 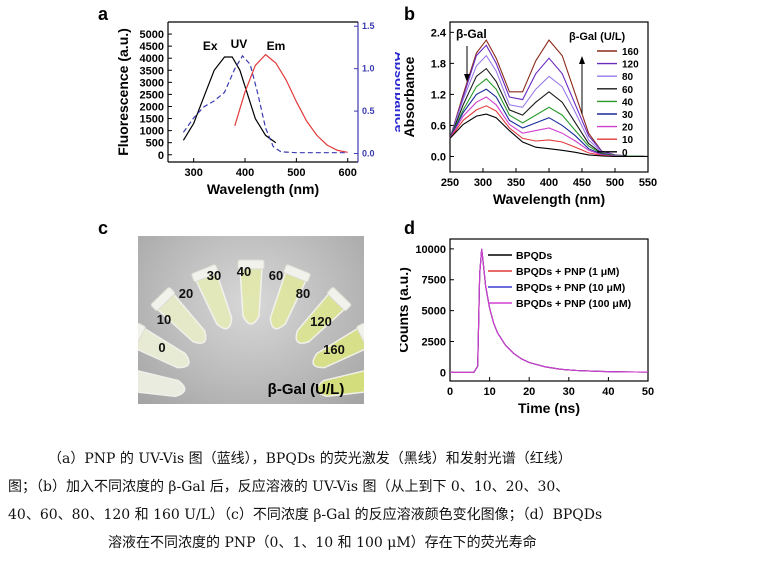 I want to click on series-label-a-ex: Ex, so click(x=210, y=46).